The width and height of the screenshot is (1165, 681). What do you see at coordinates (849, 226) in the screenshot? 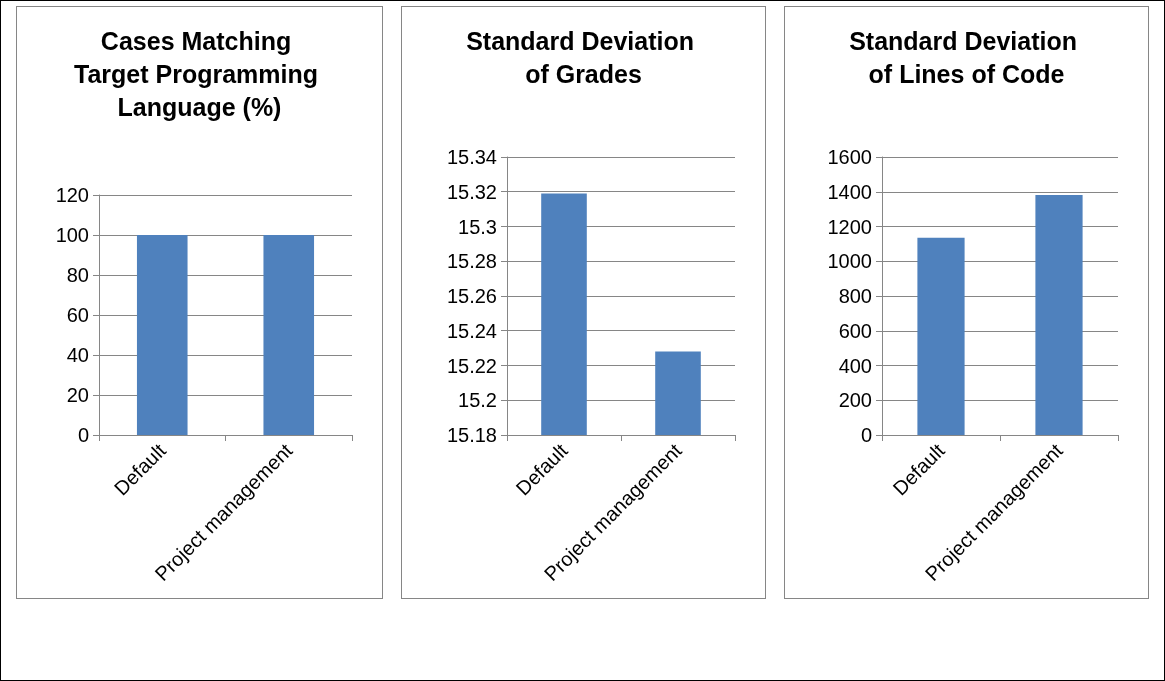
I see `y-tick-label: 1200` at bounding box center [849, 226].